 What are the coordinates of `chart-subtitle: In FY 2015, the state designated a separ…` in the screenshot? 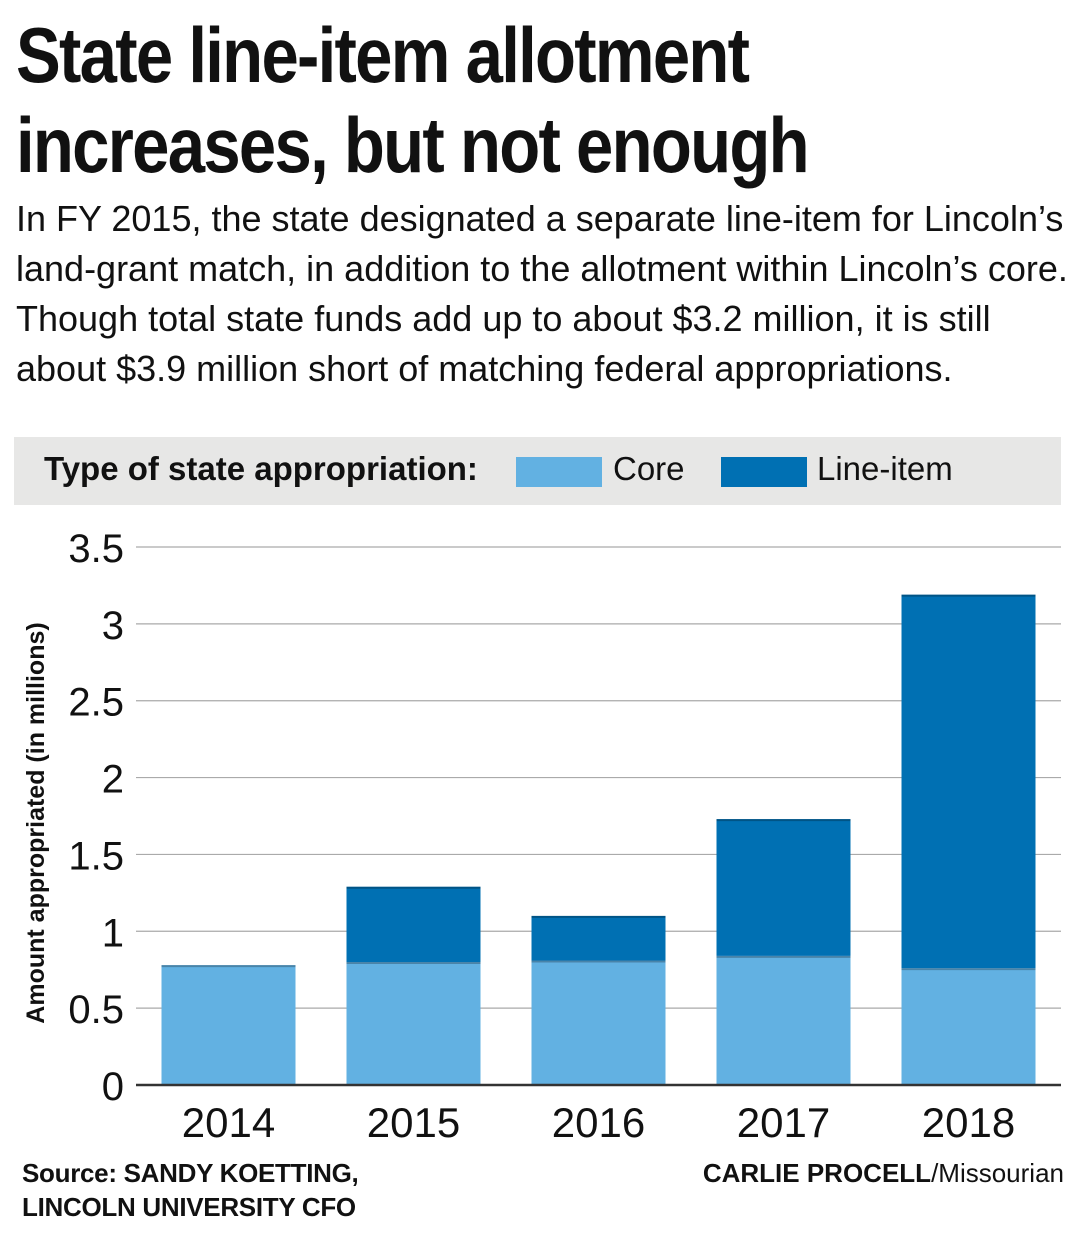 It's located at (542, 293).